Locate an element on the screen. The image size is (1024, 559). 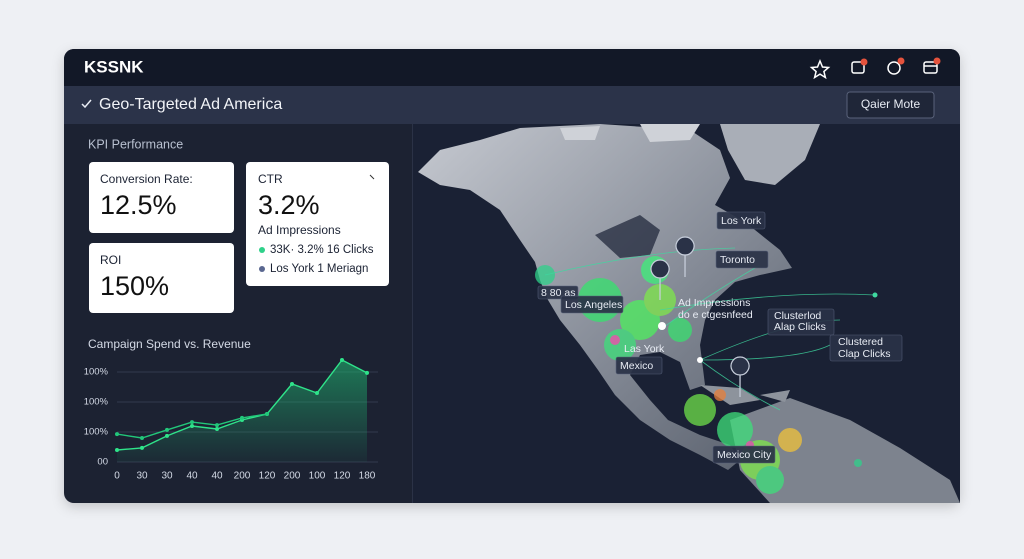
x-tick-label: 0 is located at coordinates (117, 476).